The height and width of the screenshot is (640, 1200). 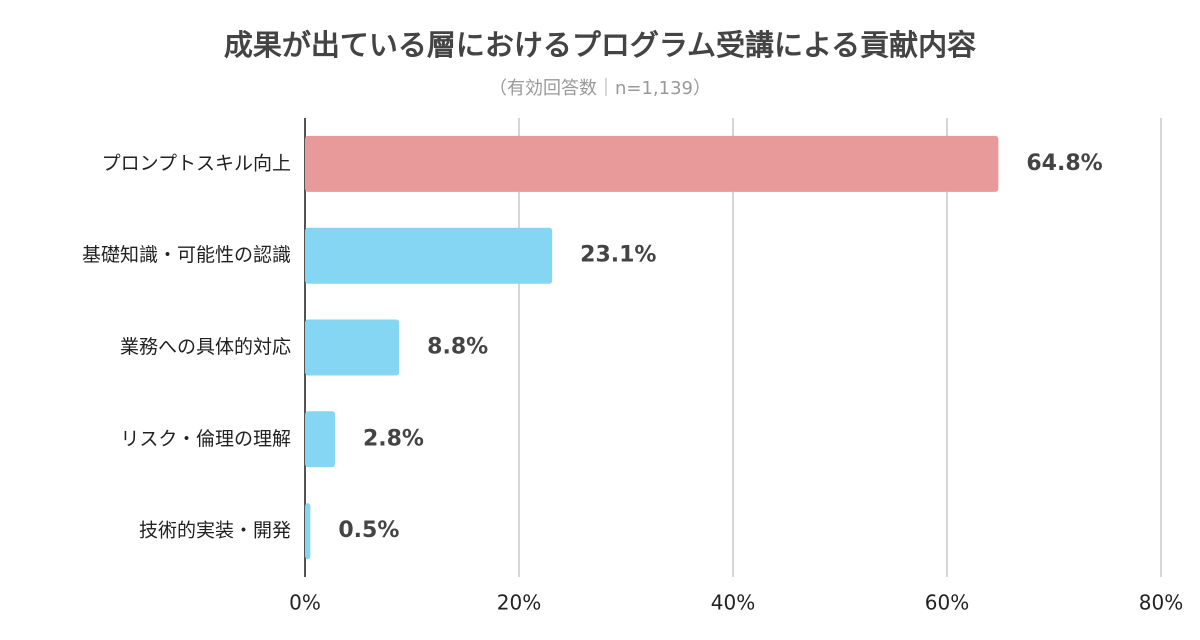 I want to click on y-tick-label: リスク・倫理の理解, so click(x=205, y=439).